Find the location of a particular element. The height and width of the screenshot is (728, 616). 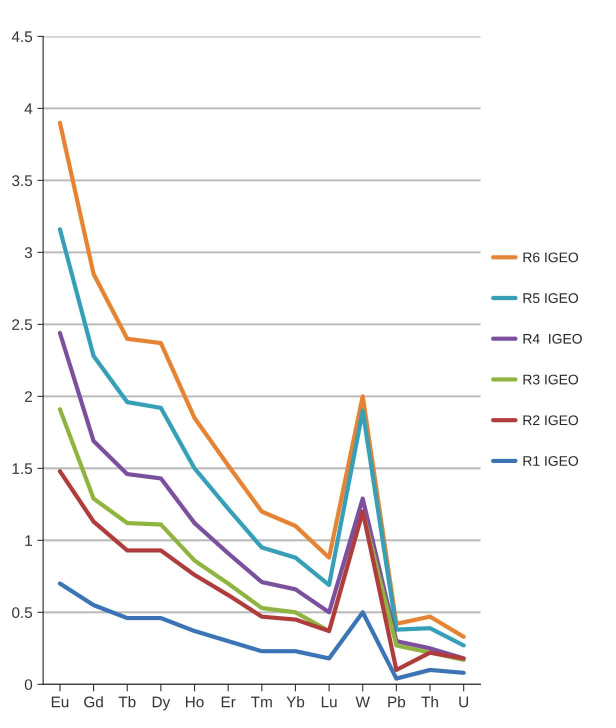

y-tick-label: 1.5 is located at coordinates (22, 468).